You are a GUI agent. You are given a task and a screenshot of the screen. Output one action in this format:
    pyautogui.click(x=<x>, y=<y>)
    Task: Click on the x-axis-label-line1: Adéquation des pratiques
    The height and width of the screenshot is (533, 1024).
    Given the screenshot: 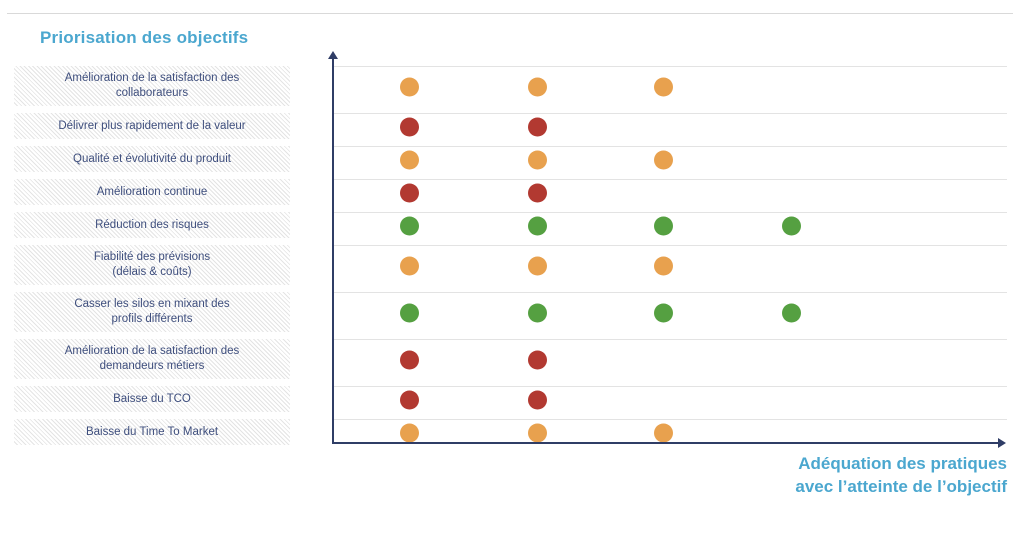 What is the action you would take?
    pyautogui.click(x=902, y=463)
    